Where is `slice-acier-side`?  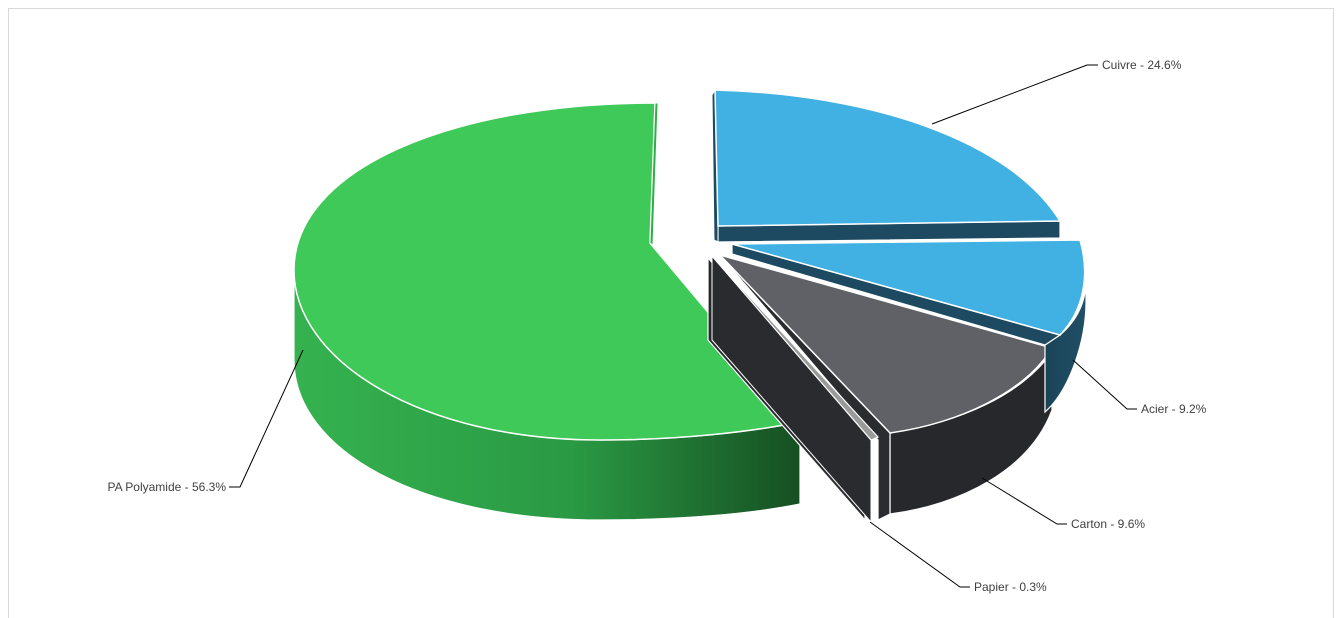
slice-acier-side is located at coordinates (1065, 341).